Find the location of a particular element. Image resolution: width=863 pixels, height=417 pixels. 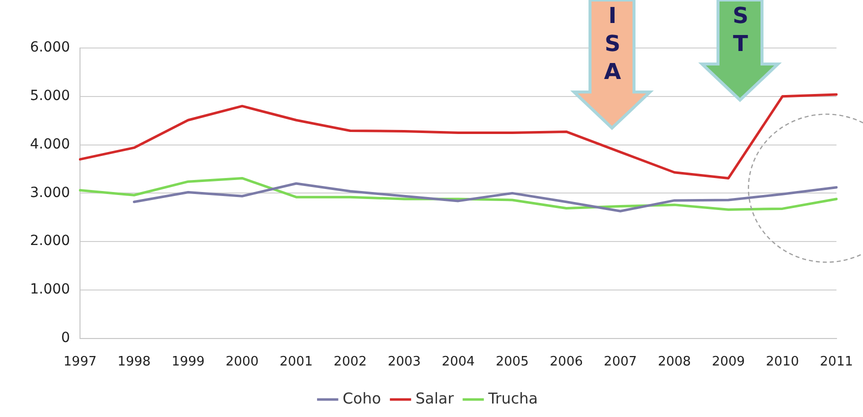

annotation: ISA is located at coordinates (612, 46).